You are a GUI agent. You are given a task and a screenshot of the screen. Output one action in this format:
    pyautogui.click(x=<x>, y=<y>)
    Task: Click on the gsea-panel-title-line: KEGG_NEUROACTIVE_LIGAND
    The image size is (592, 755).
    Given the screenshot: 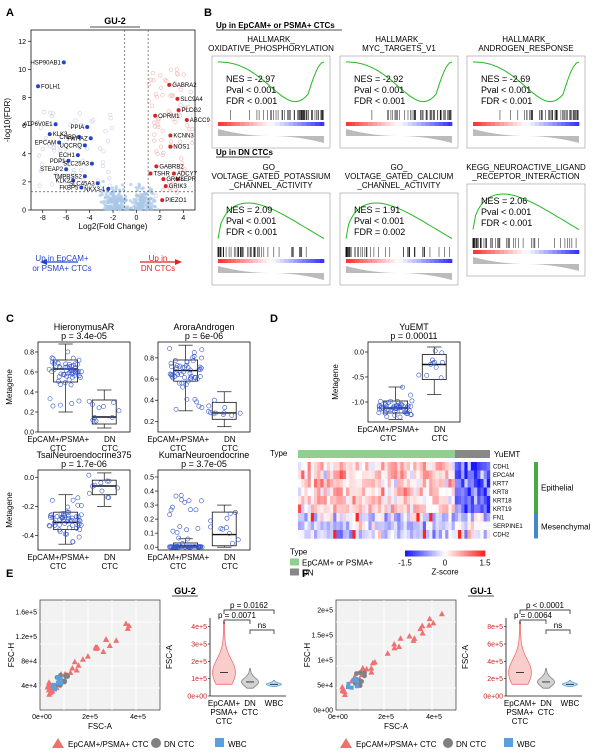 What is the action you would take?
    pyautogui.click(x=526, y=167)
    